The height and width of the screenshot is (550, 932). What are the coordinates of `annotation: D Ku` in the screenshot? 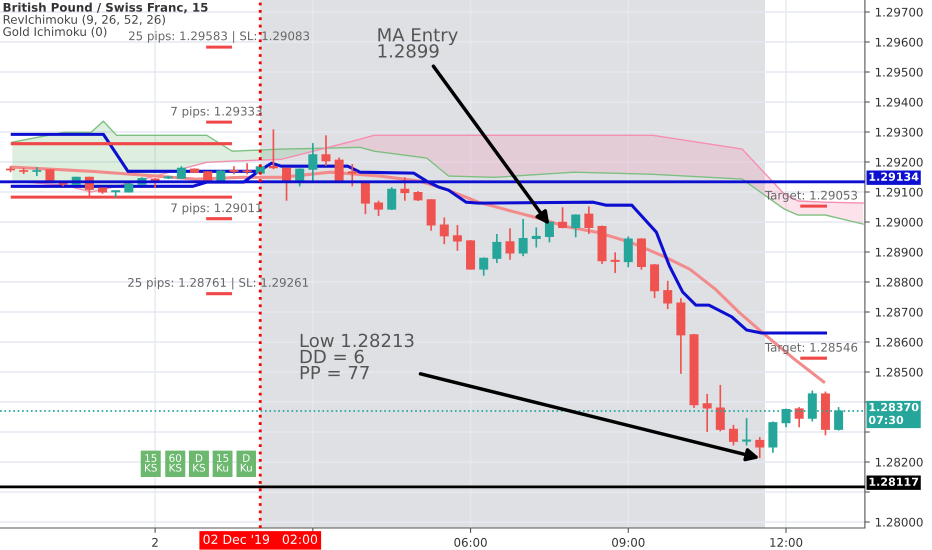 It's located at (246, 463).